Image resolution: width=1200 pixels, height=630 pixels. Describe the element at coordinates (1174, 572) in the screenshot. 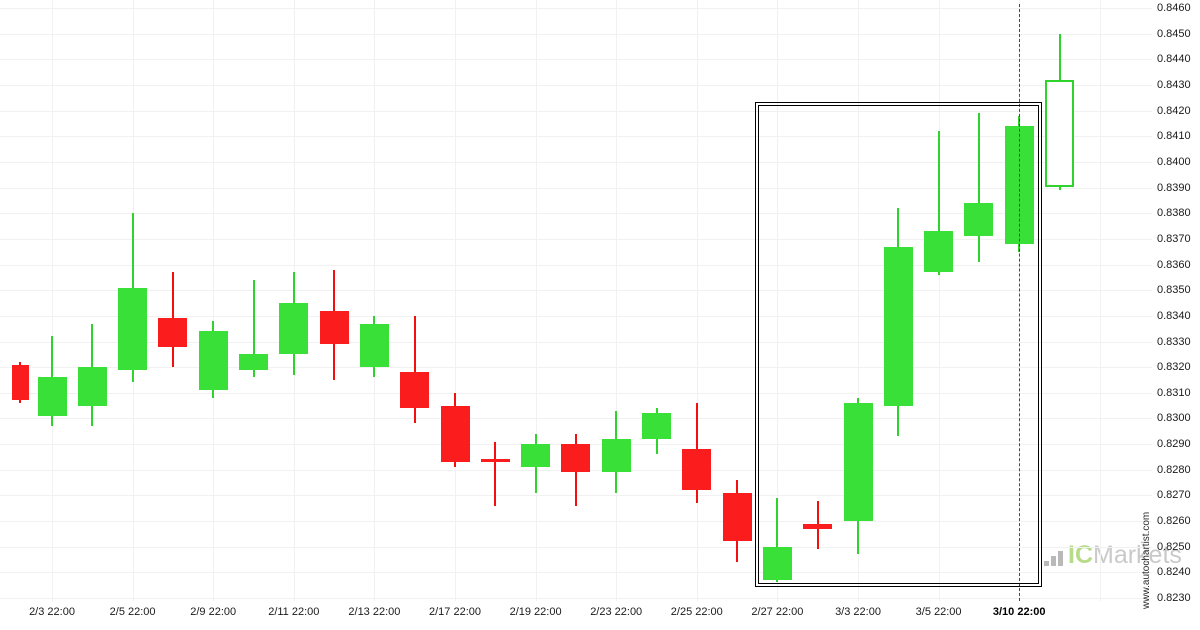

I see `price-tick-label: 0.8240` at that location.